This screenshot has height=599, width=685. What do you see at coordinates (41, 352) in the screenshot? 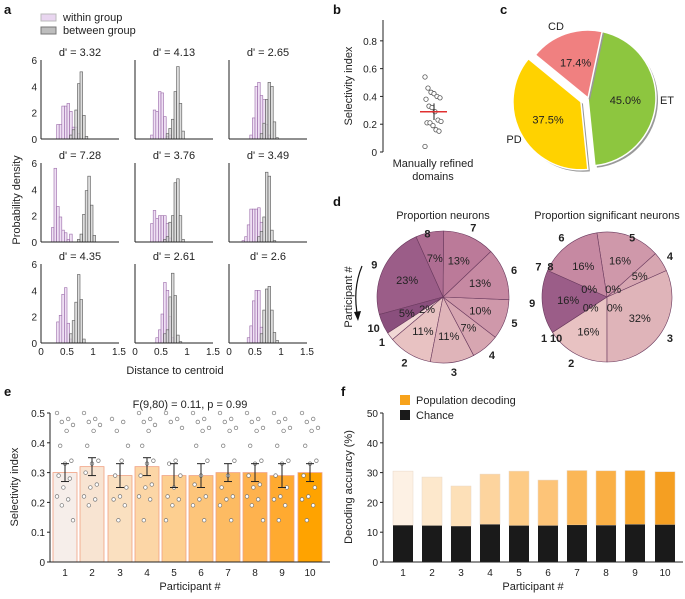
I see `x-tick-label: 0` at bounding box center [41, 352].